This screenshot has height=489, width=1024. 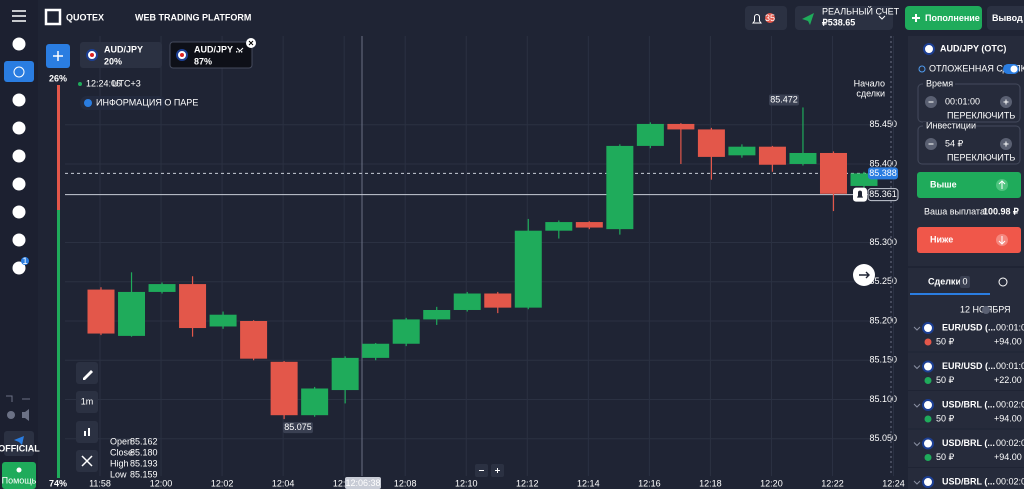 What do you see at coordinates (986, 310) in the screenshot?
I see `help-badge` at bounding box center [986, 310].